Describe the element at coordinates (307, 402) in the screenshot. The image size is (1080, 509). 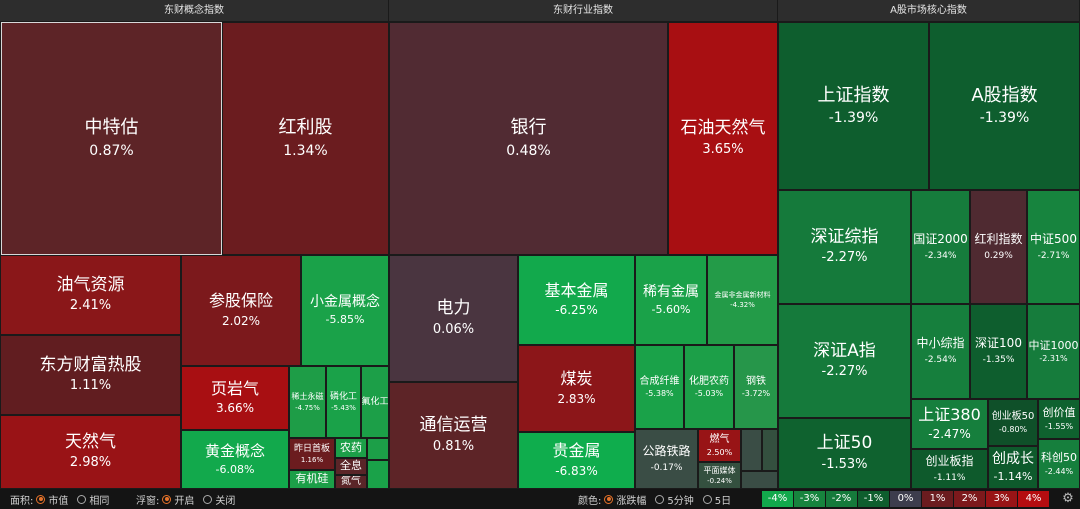
I see `tile-xitu: 稀土永磁 -4.75%` at that location.